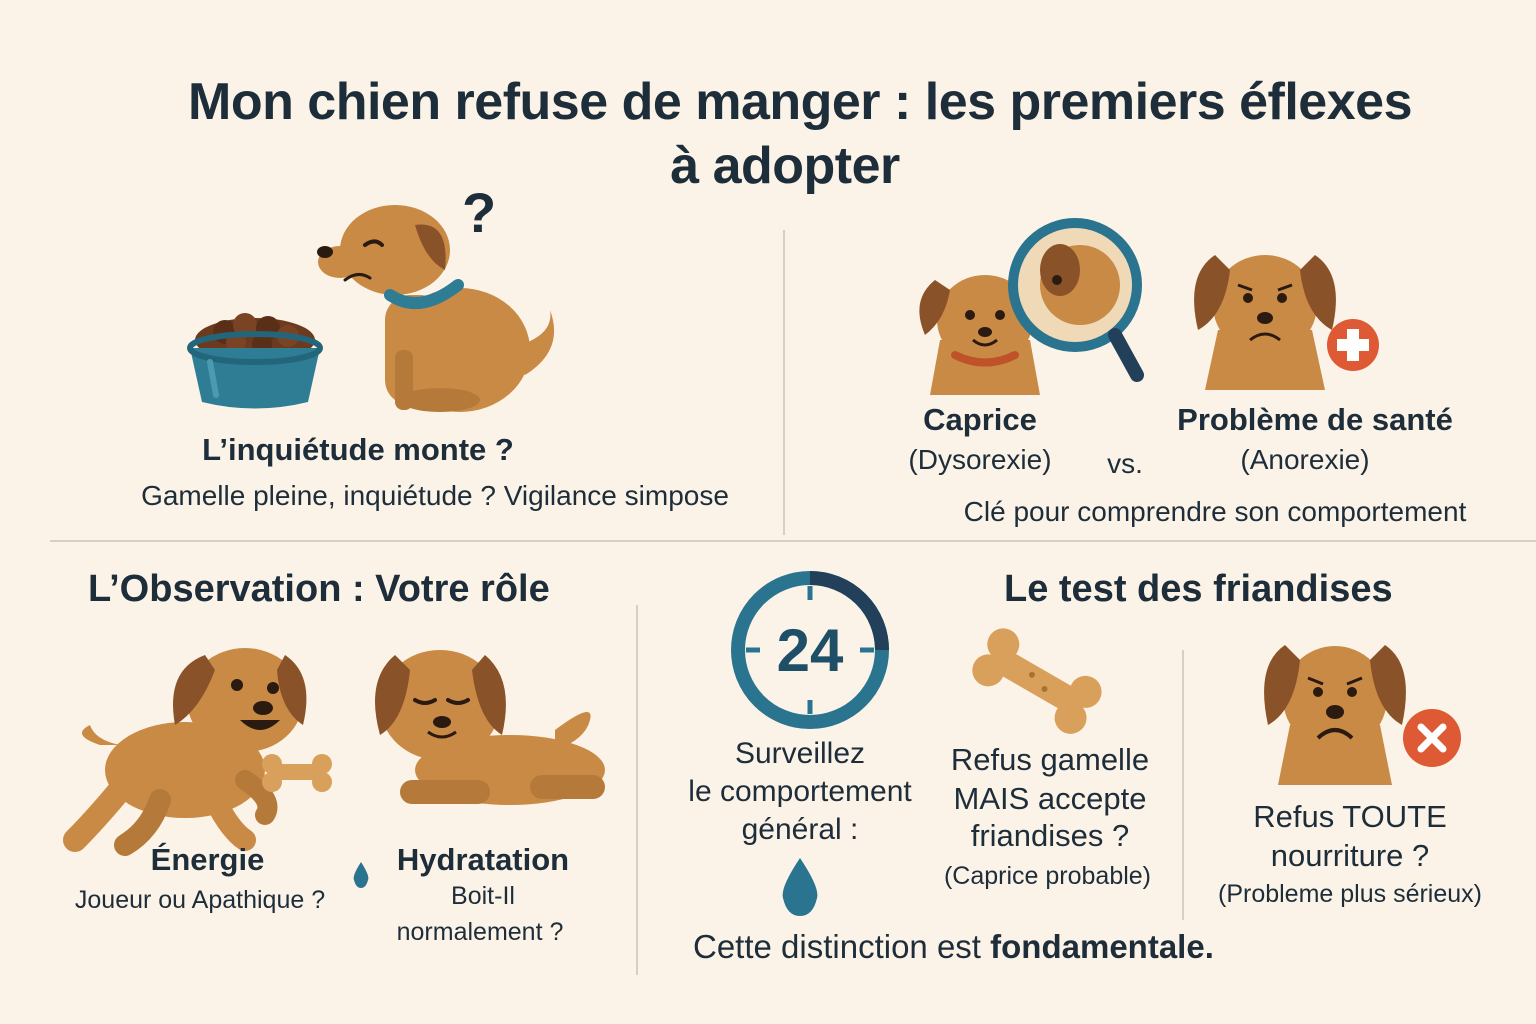 This screenshot has width=1536, height=1024. I want to click on conclusion: Cette distinction est fondamentale., so click(953, 947).